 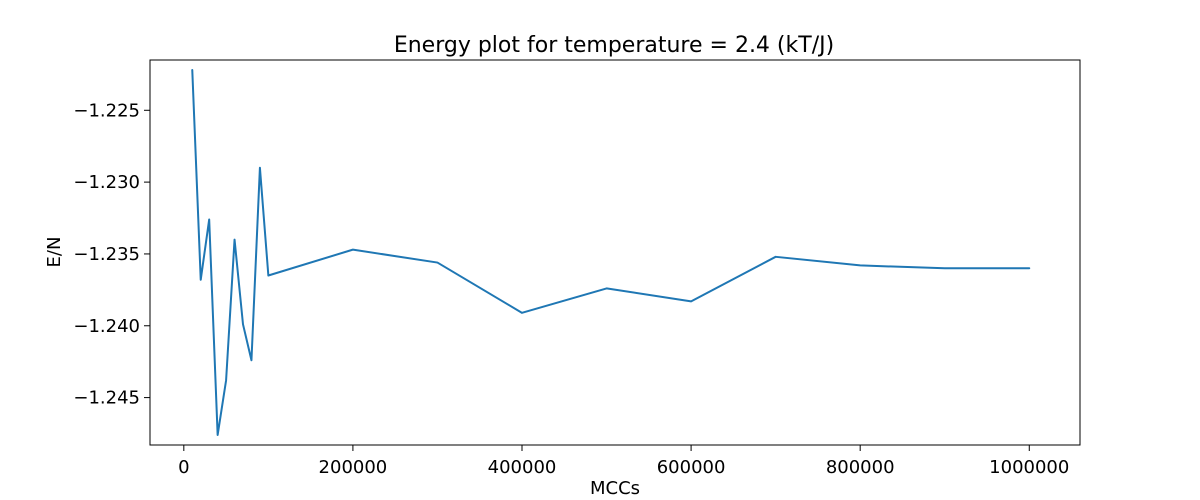 What do you see at coordinates (522, 467) in the screenshot?
I see `x-tick-label: 400000` at bounding box center [522, 467].